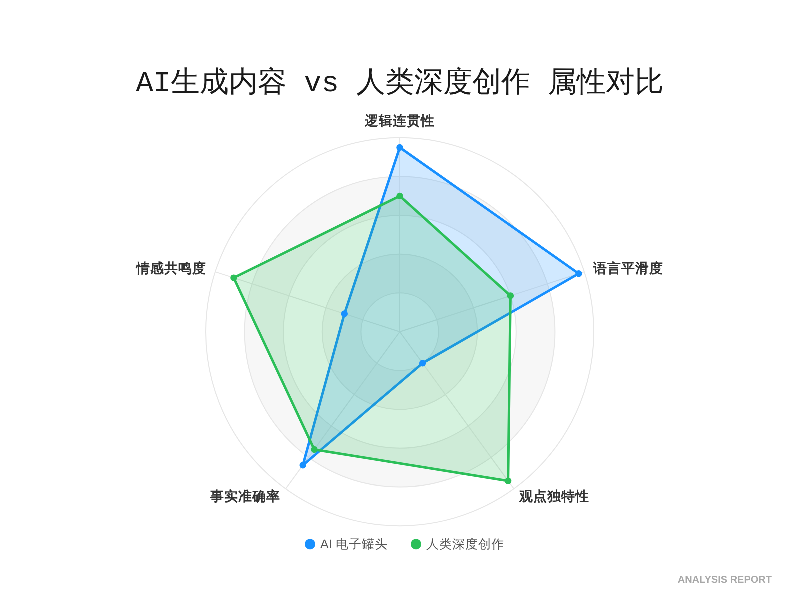  I want to click on spoke-label: 事实准确率, so click(244, 496).